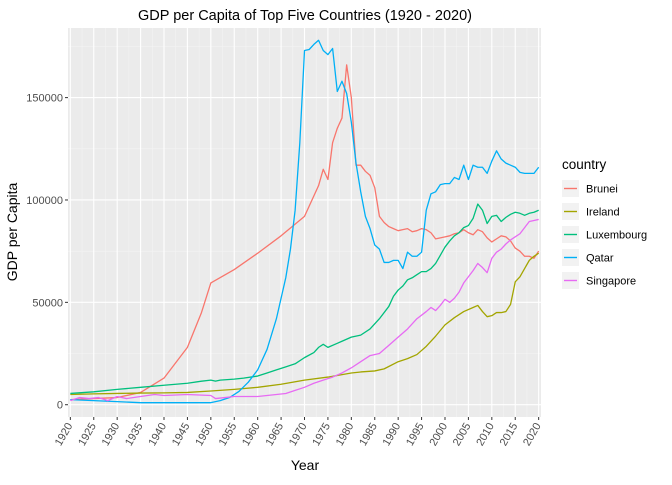 The width and height of the screenshot is (672, 485). Describe the element at coordinates (64, 434) in the screenshot. I see `x-tick-label: 1920` at that location.